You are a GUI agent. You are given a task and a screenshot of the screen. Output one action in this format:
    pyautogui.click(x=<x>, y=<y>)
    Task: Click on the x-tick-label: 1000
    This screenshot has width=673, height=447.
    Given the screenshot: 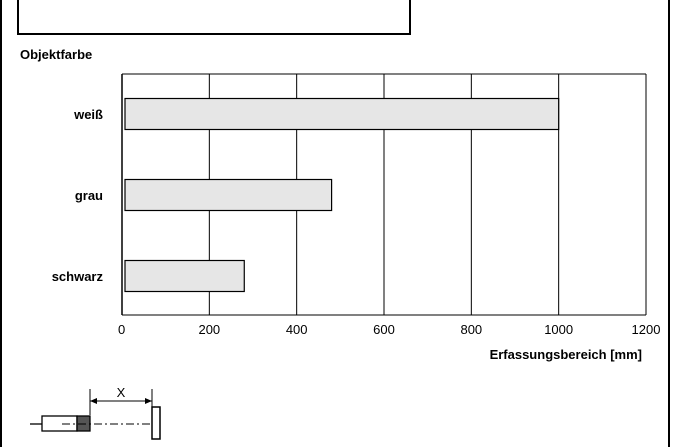 What is the action you would take?
    pyautogui.click(x=558, y=329)
    